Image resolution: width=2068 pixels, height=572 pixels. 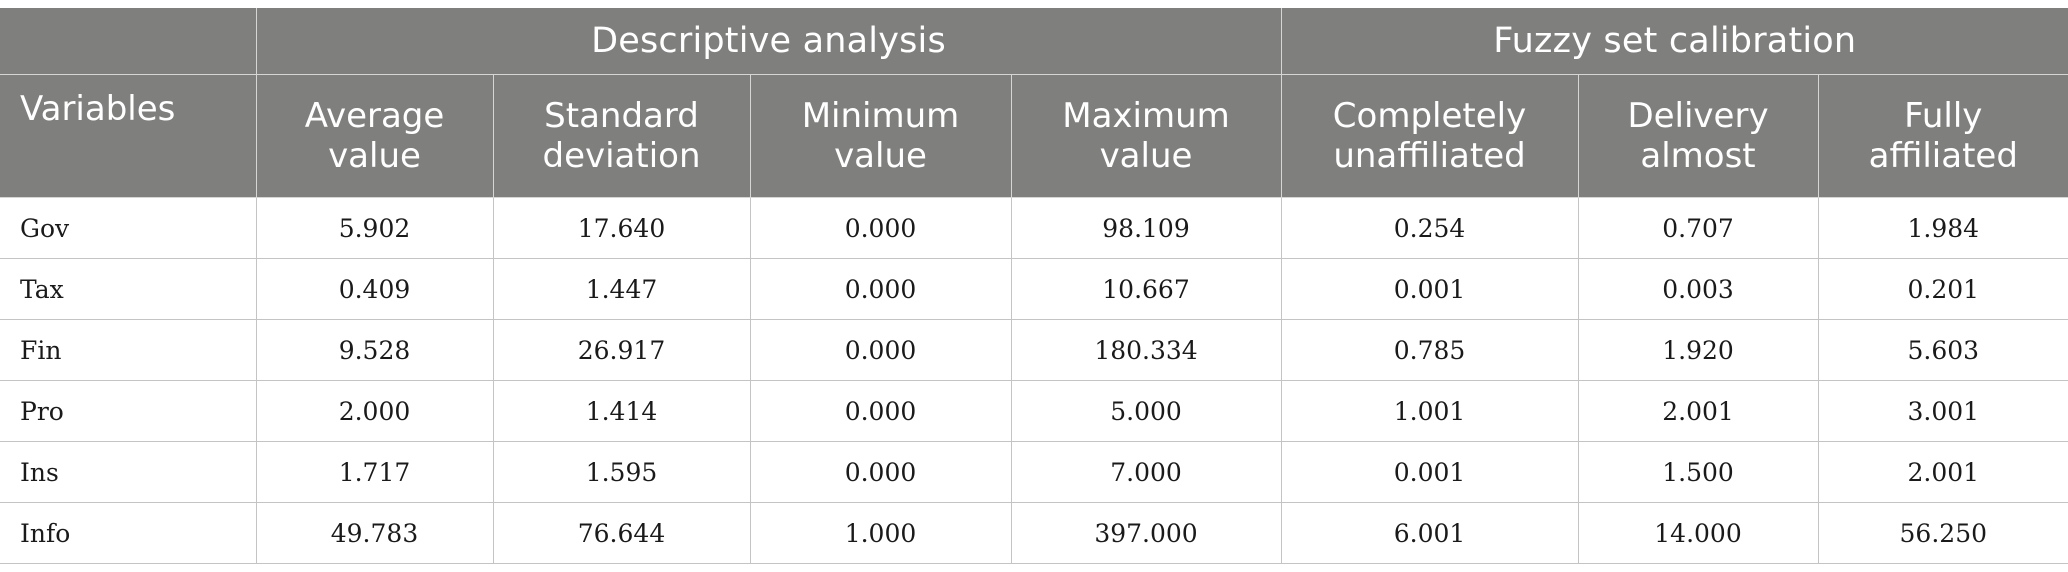 I want to click on cell-fully: 3.001, so click(x=1942, y=411).